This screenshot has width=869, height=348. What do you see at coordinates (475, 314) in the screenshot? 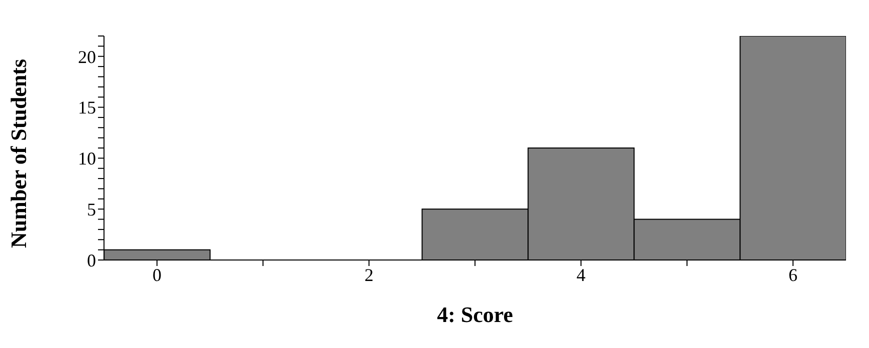
I see `x-axis-title: 4: Score` at bounding box center [475, 314].